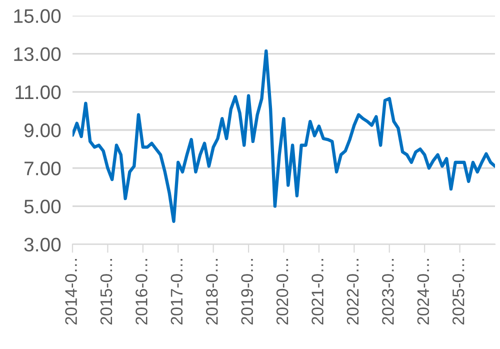  Describe the element at coordinates (37, 16) in the screenshot. I see `y-tick-label: 15.00` at that location.